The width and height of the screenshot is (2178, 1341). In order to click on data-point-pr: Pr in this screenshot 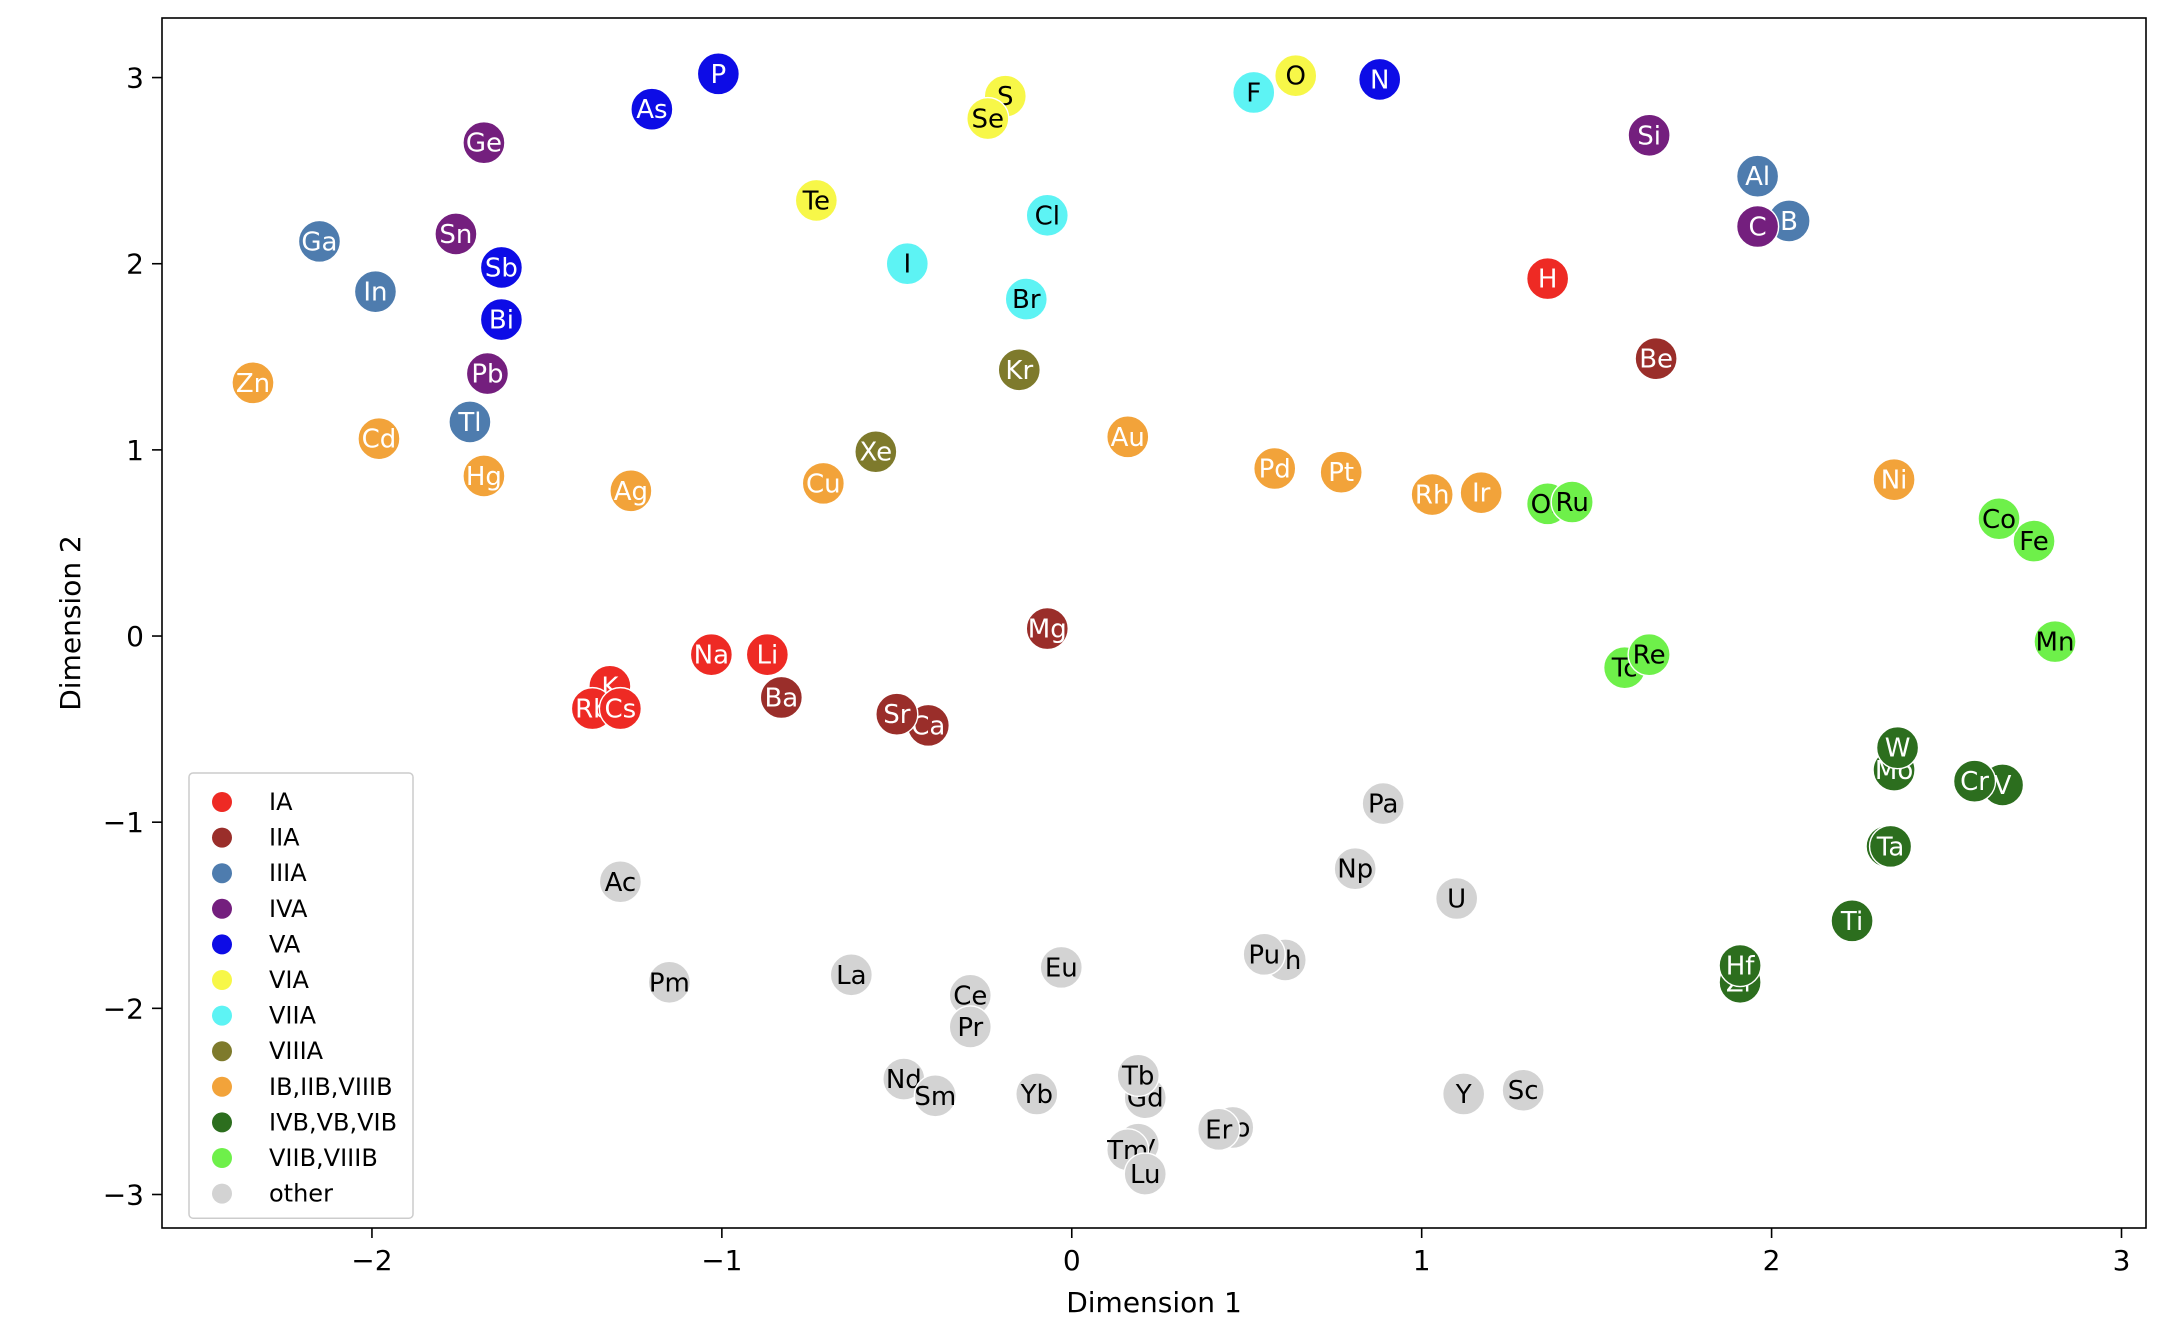, I will do `click(970, 1027)`.